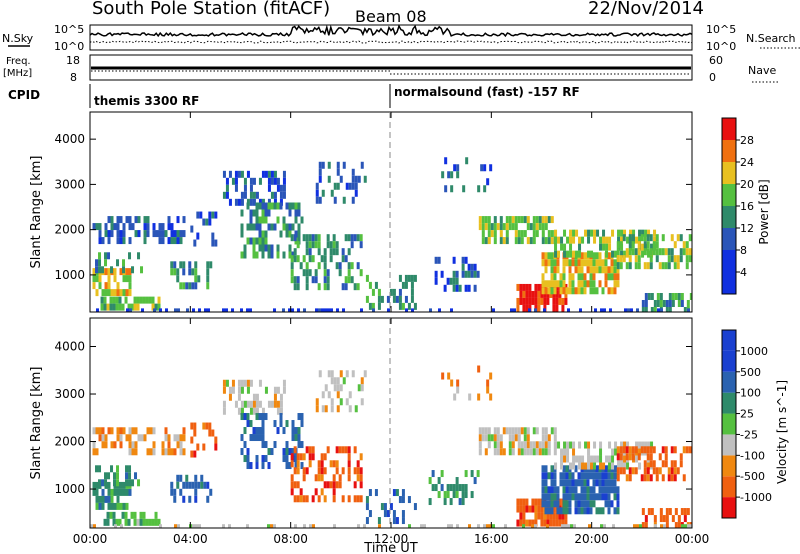 This screenshot has width=800, height=554. I want to click on cpid-label: CPID, so click(24, 95).